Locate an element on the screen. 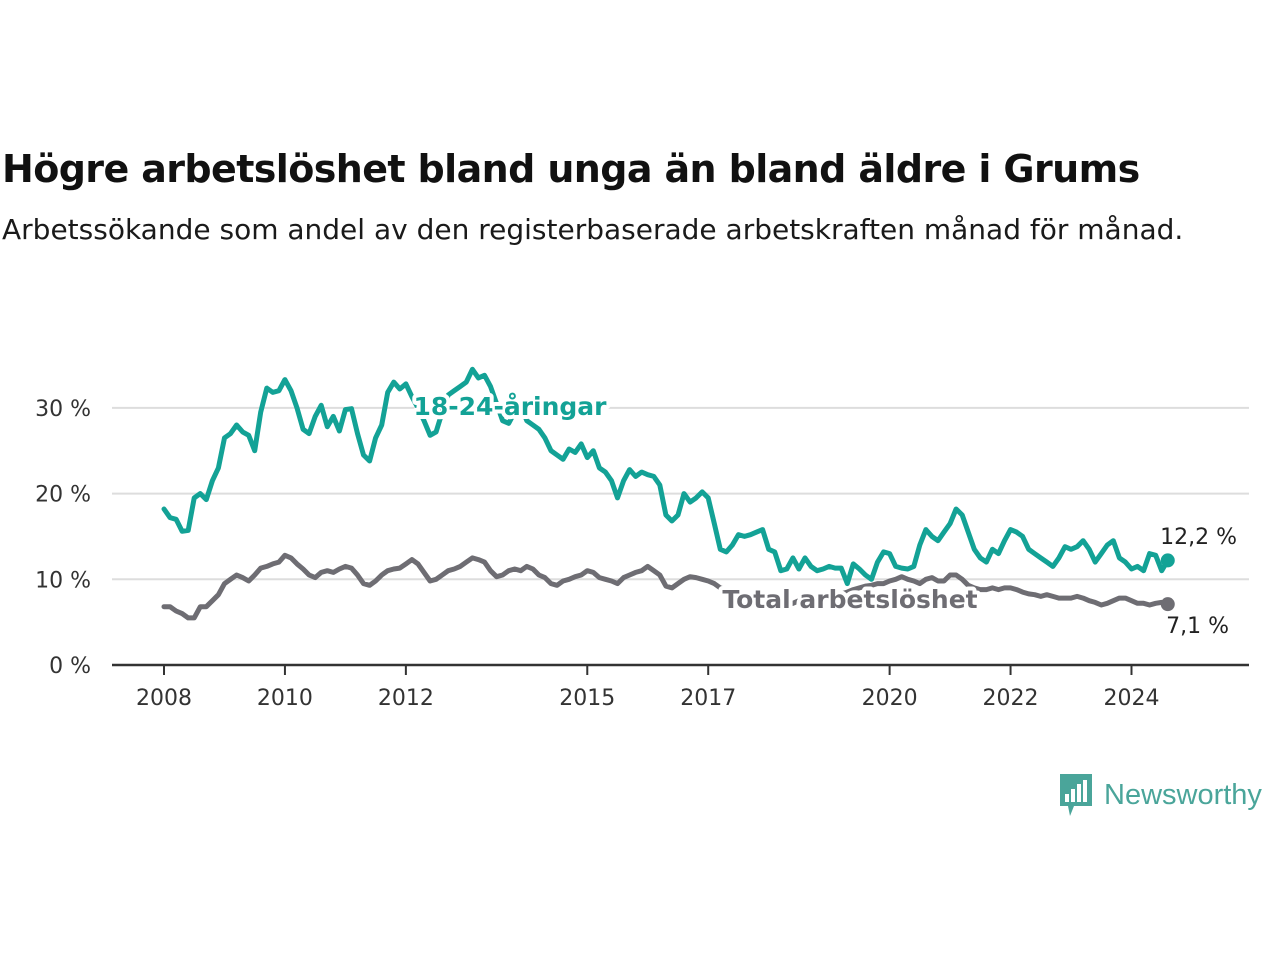 The height and width of the screenshot is (960, 1280). y-tick-label: 10 % is located at coordinates (63, 580).